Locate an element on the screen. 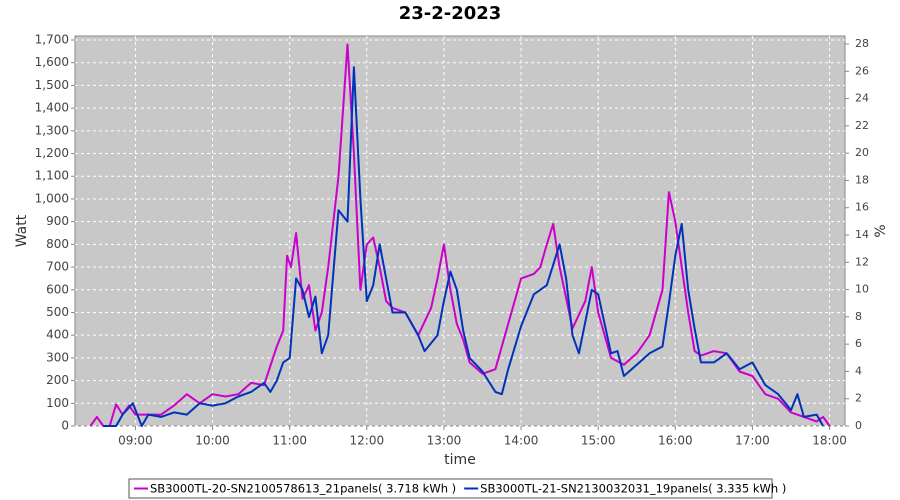 This screenshot has width=900, height=500. y2-tick-label: 4 is located at coordinates (858, 370).